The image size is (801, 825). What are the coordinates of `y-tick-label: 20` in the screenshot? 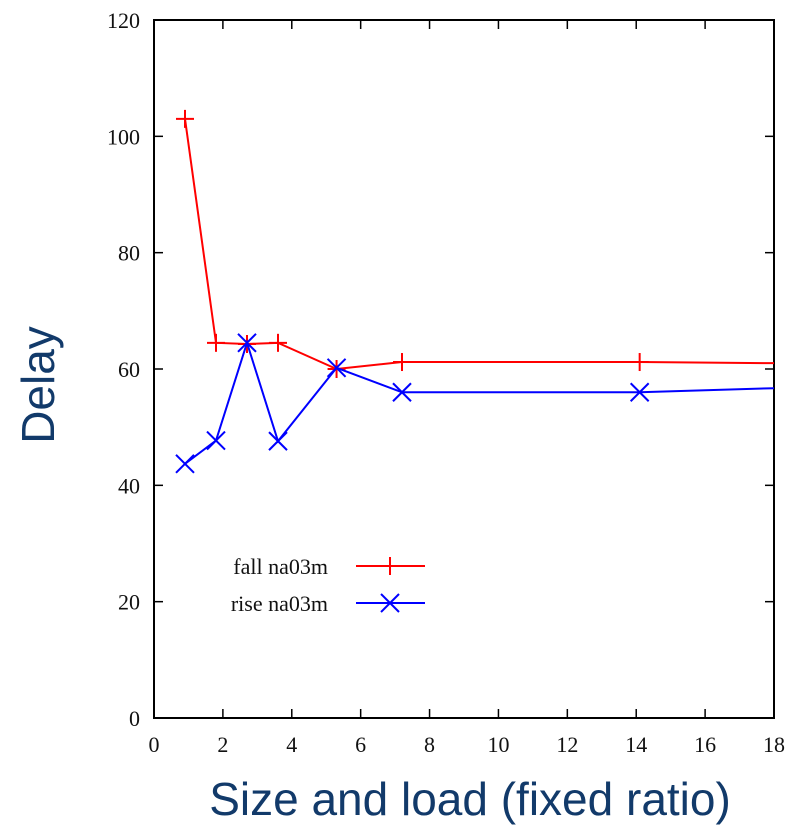 It's located at (129, 602).